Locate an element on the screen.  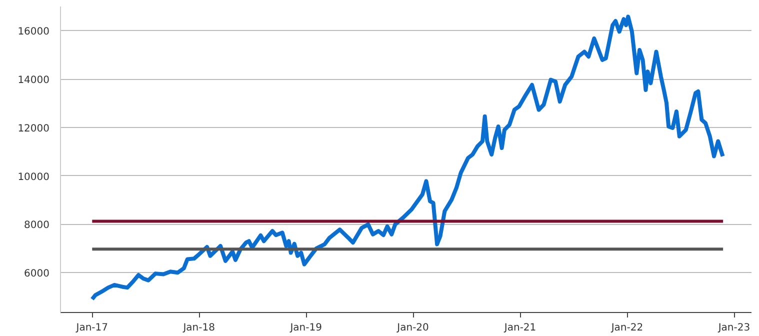
y-tick-label: 14000 is located at coordinates (34, 80).